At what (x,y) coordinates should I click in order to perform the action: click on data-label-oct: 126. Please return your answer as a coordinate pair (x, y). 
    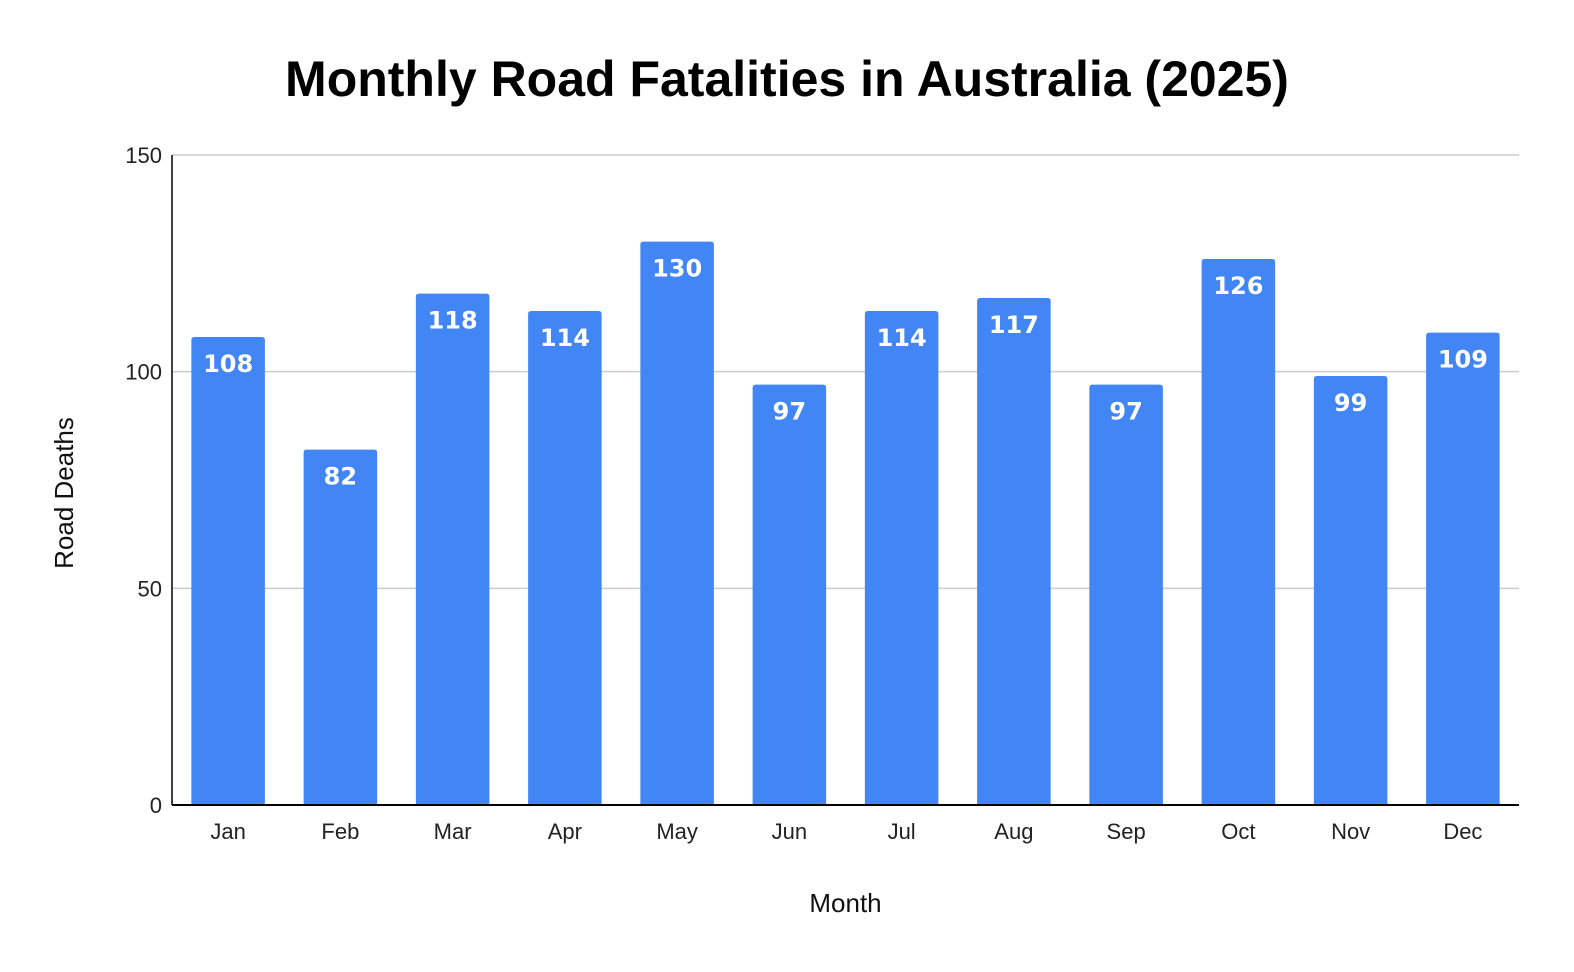
    Looking at the image, I should click on (1238, 286).